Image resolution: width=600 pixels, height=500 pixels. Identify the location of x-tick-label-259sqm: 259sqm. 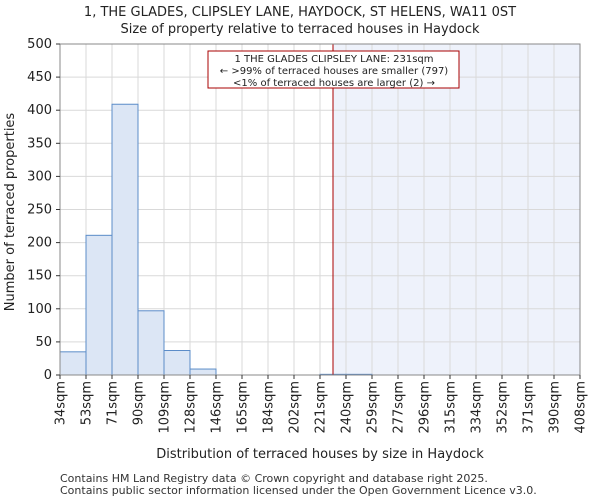
(373, 407).